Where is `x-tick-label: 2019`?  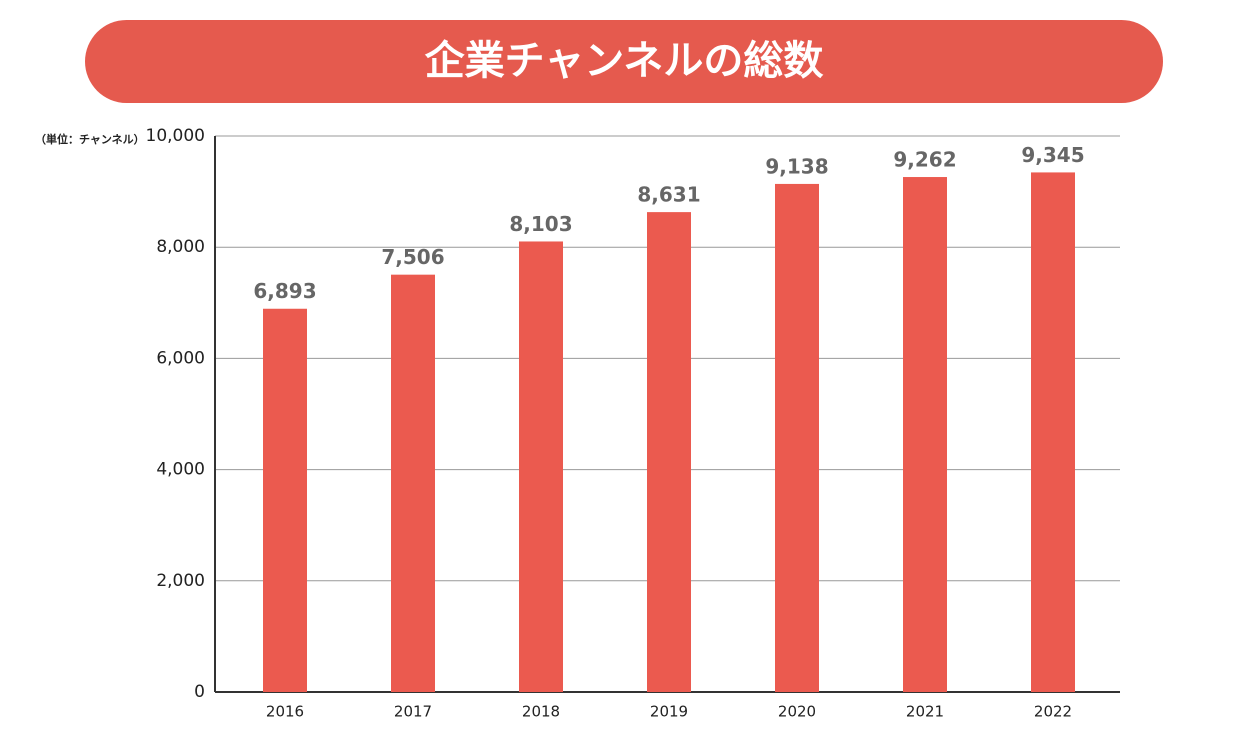
x-tick-label: 2019 is located at coordinates (669, 712).